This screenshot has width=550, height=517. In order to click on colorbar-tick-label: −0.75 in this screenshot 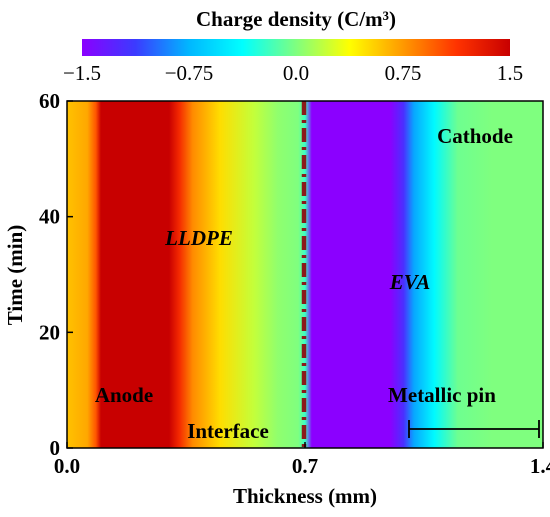, I will do `click(189, 73)`.